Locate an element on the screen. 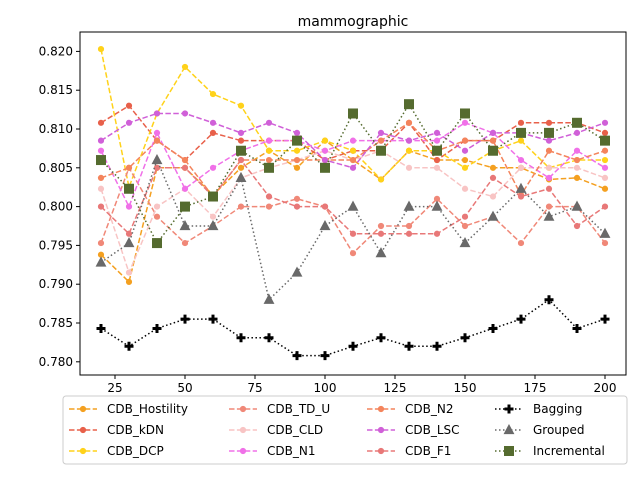 The height and width of the screenshot is (480, 640). legend-item-grouped: Grouped is located at coordinates (540, 430).